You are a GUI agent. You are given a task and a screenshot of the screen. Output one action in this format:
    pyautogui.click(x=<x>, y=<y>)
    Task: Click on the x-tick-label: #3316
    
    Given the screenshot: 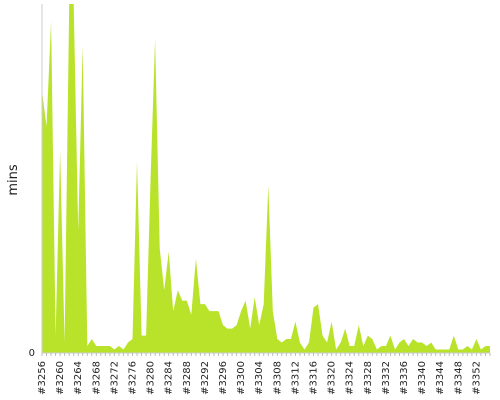 What is the action you would take?
    pyautogui.click(x=314, y=378)
    